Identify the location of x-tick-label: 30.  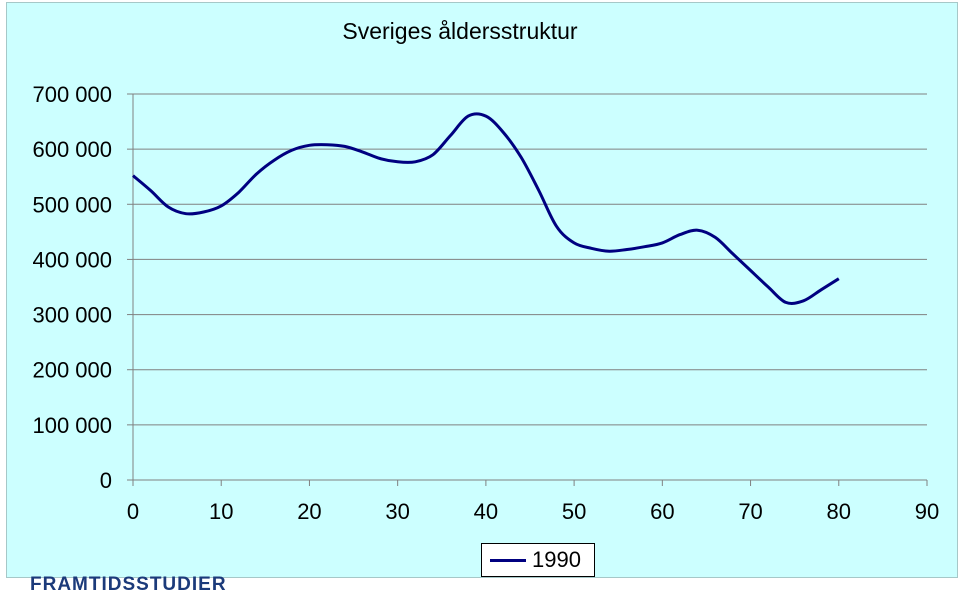
(397, 511).